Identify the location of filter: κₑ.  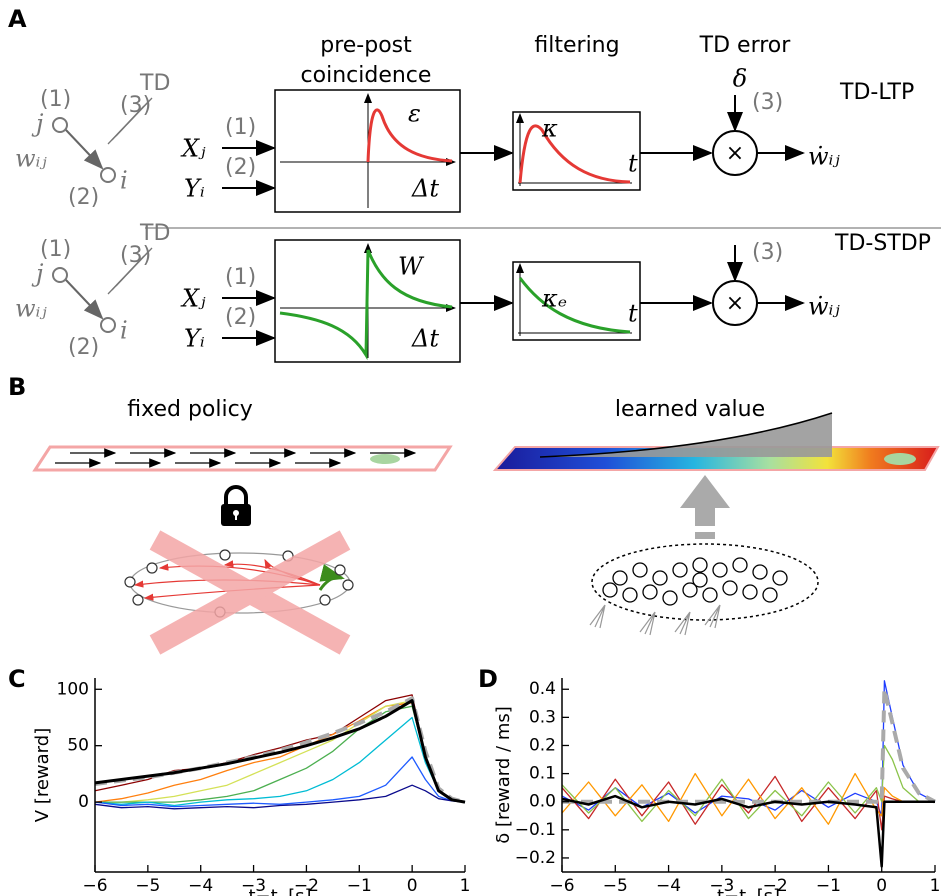
(554, 299).